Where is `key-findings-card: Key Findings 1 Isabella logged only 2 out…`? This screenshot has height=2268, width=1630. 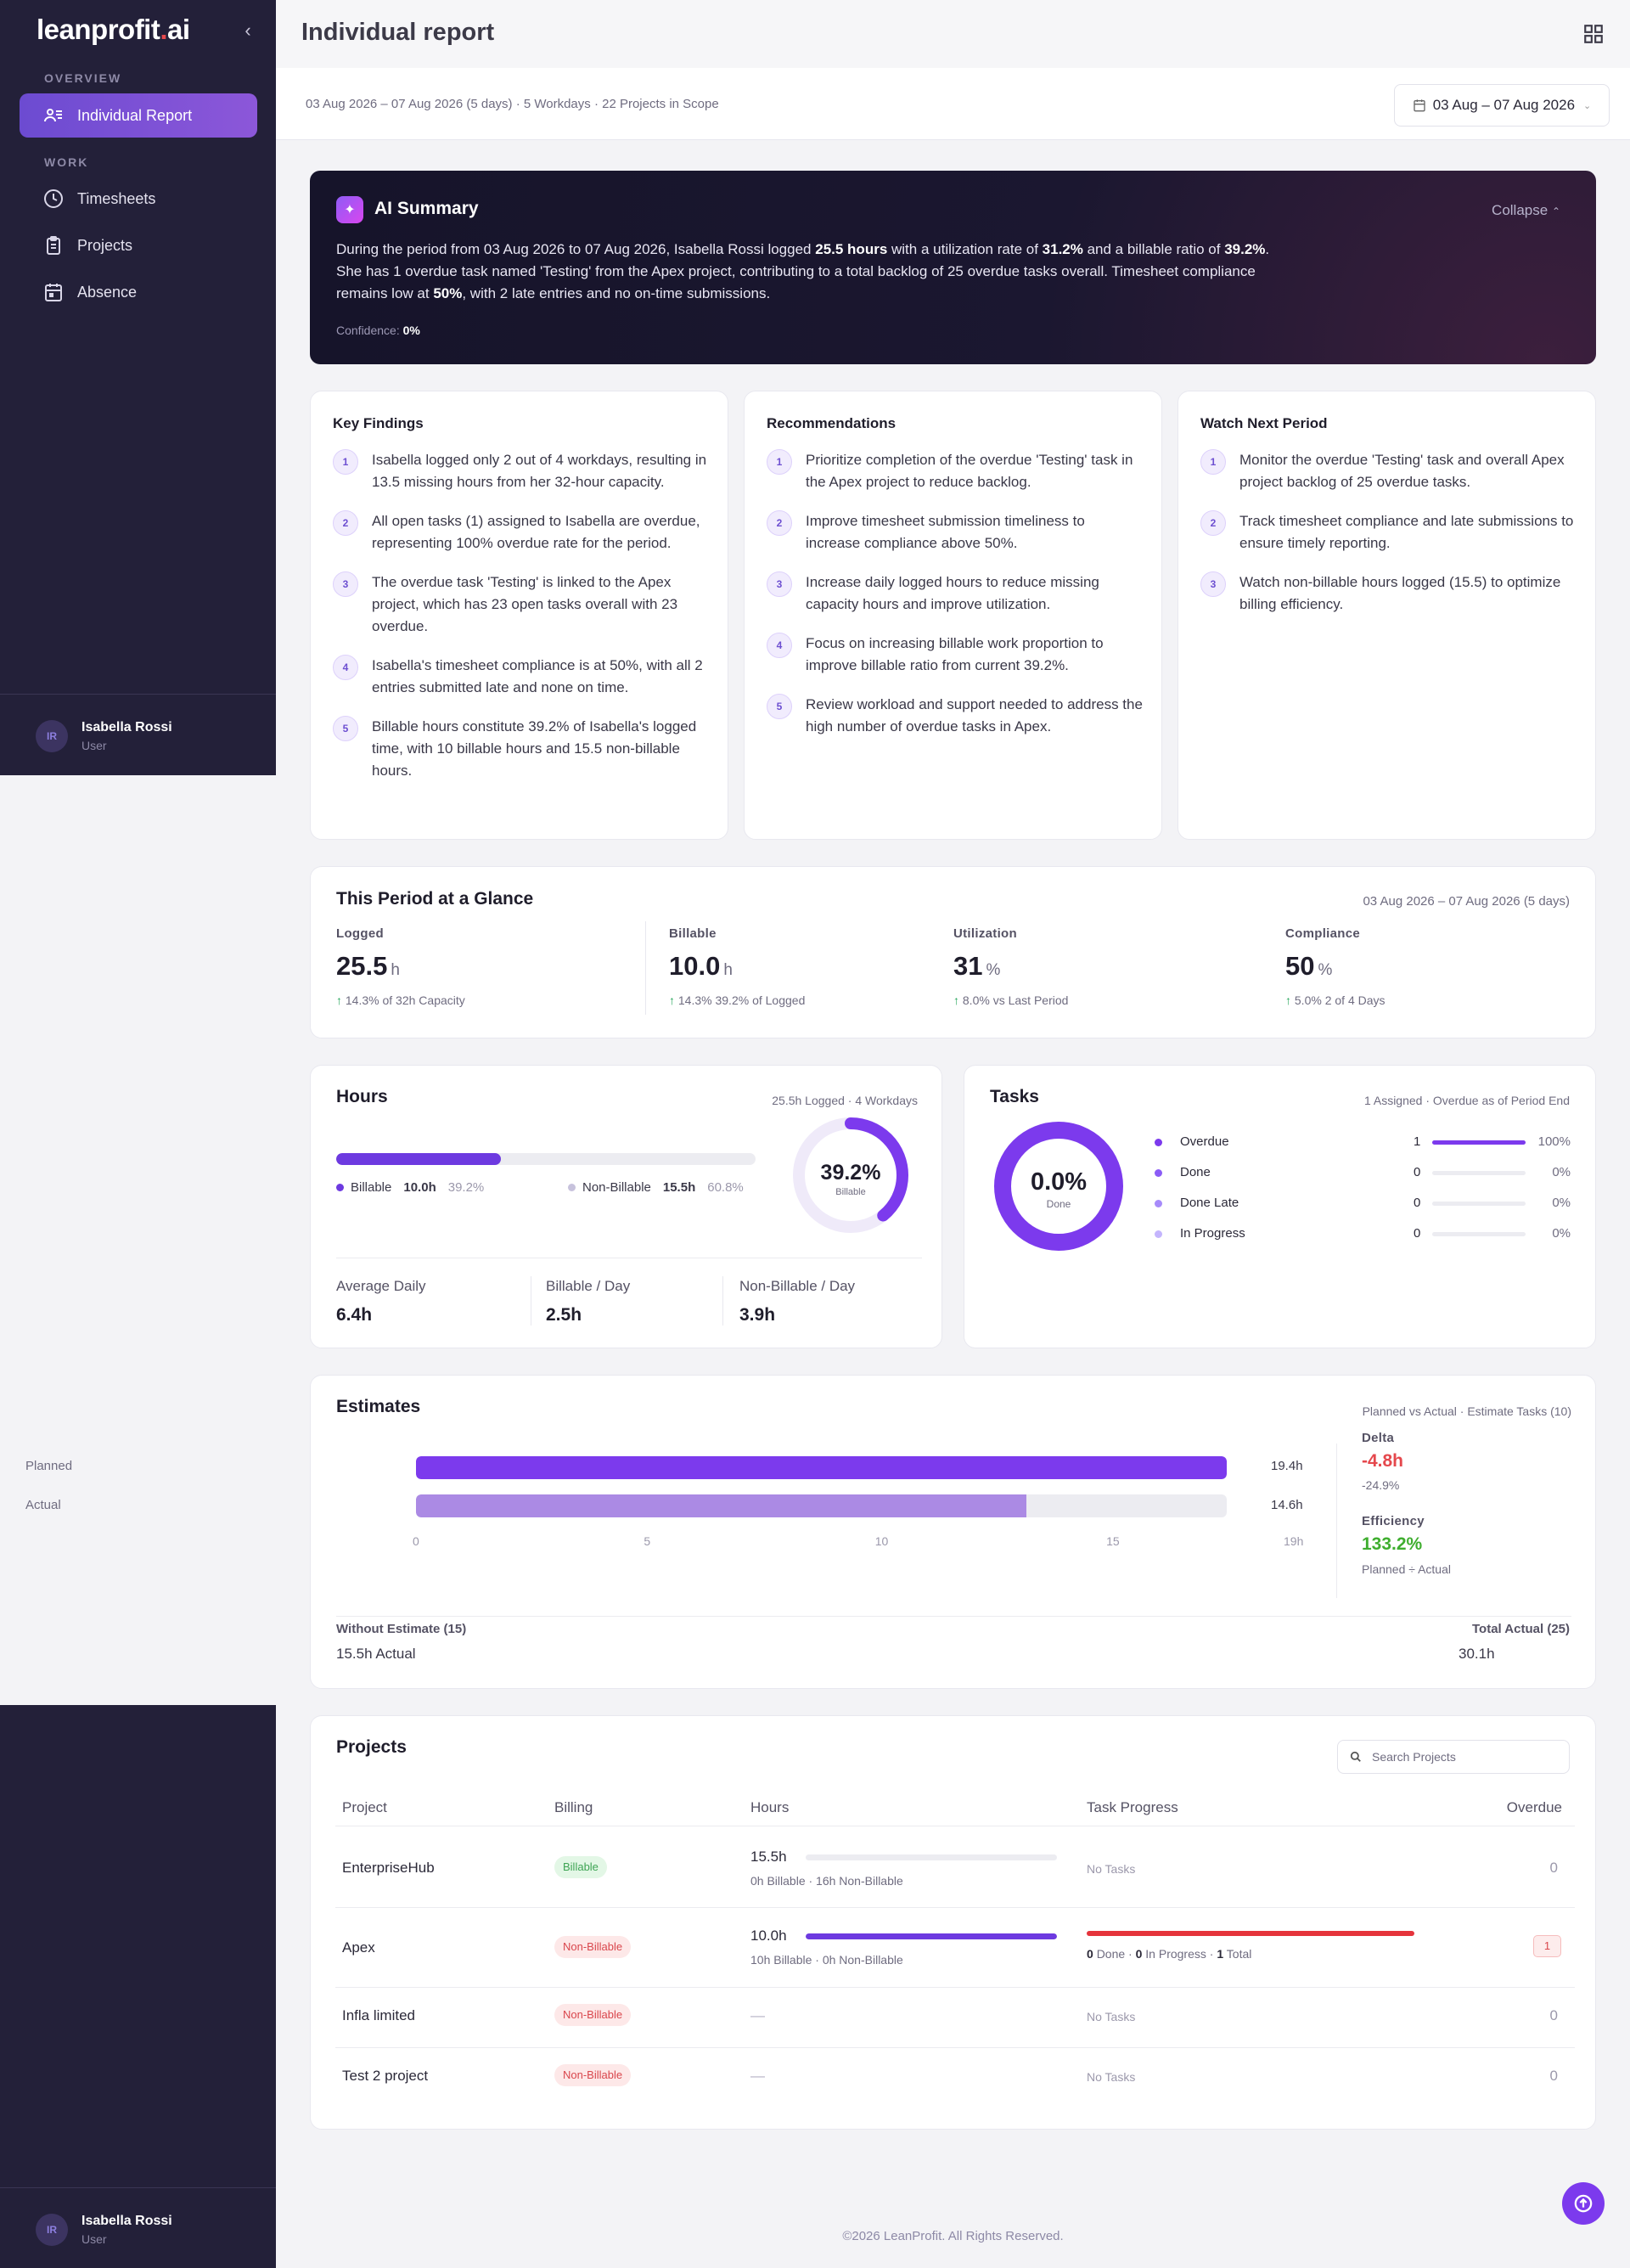 key-findings-card: Key Findings 1 Isabella logged only 2 out… is located at coordinates (519, 615).